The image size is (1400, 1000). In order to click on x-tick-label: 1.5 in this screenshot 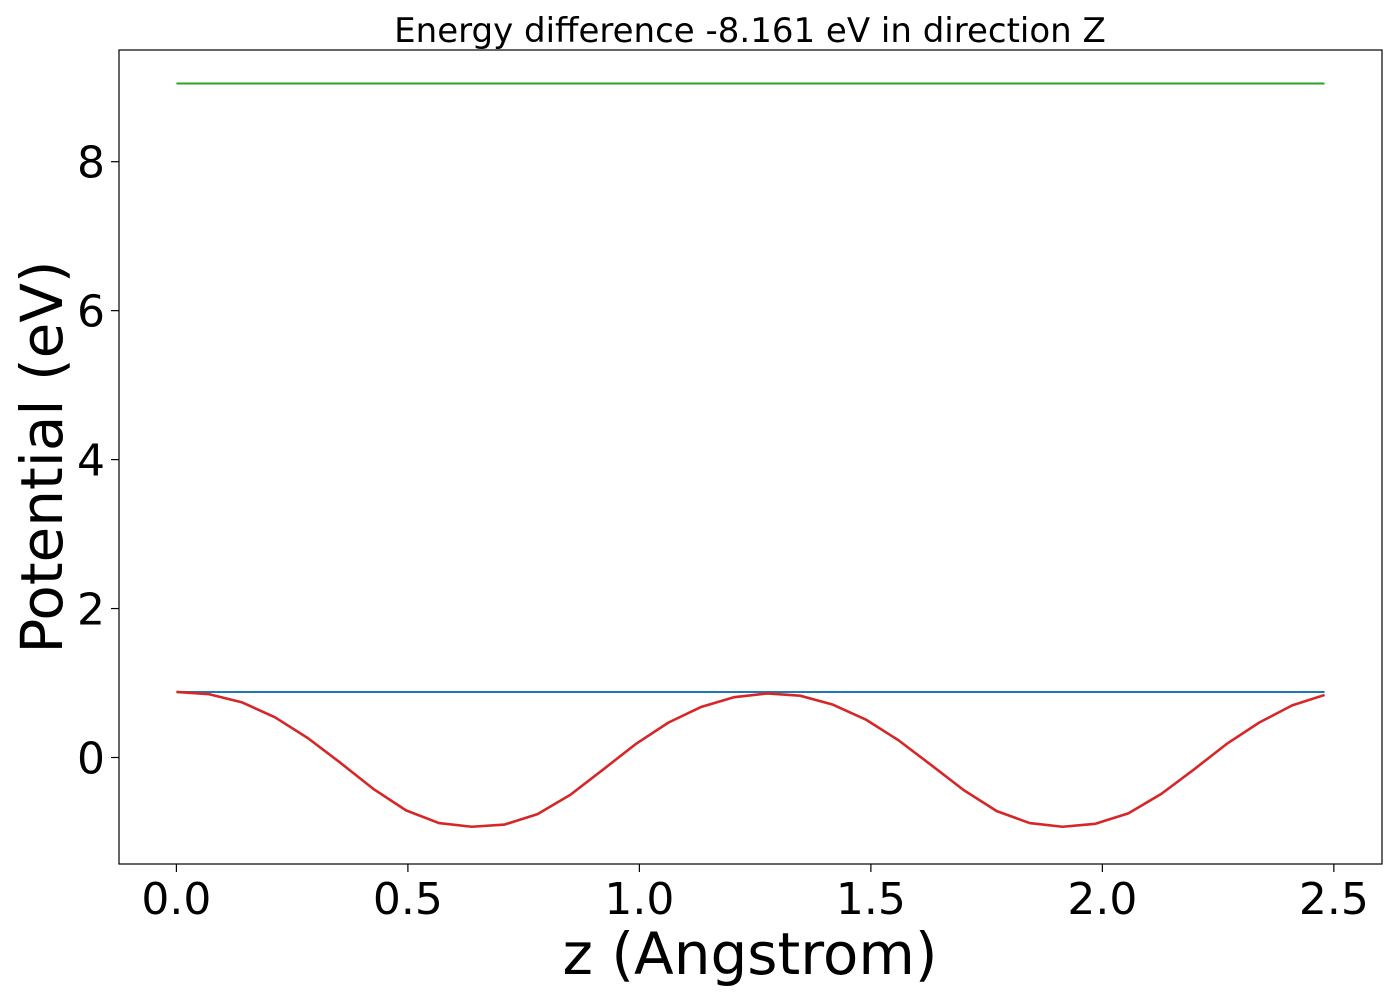, I will do `click(871, 899)`.